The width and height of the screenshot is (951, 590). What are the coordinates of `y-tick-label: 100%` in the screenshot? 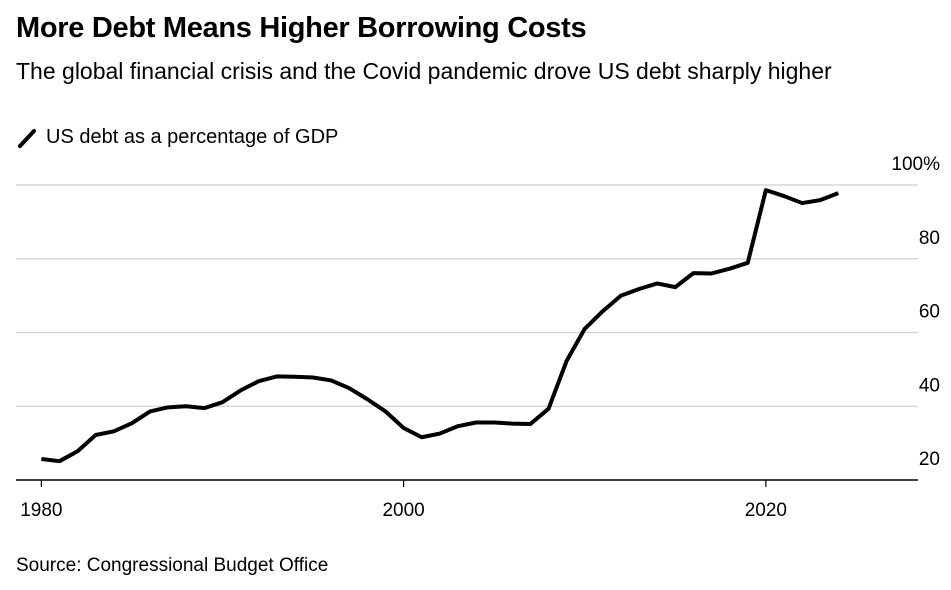 It's located at (915, 164).